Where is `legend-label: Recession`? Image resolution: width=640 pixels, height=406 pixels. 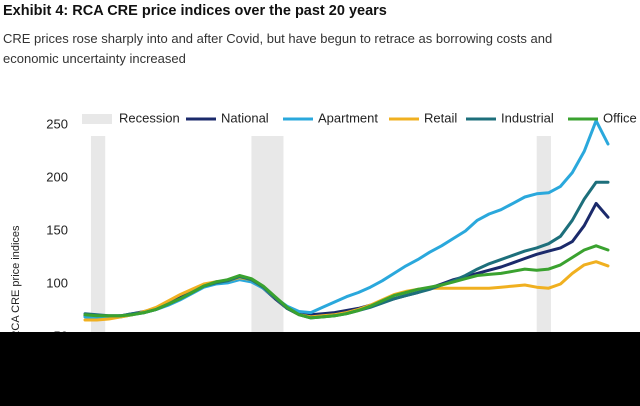 legend-label: Recession is located at coordinates (149, 117).